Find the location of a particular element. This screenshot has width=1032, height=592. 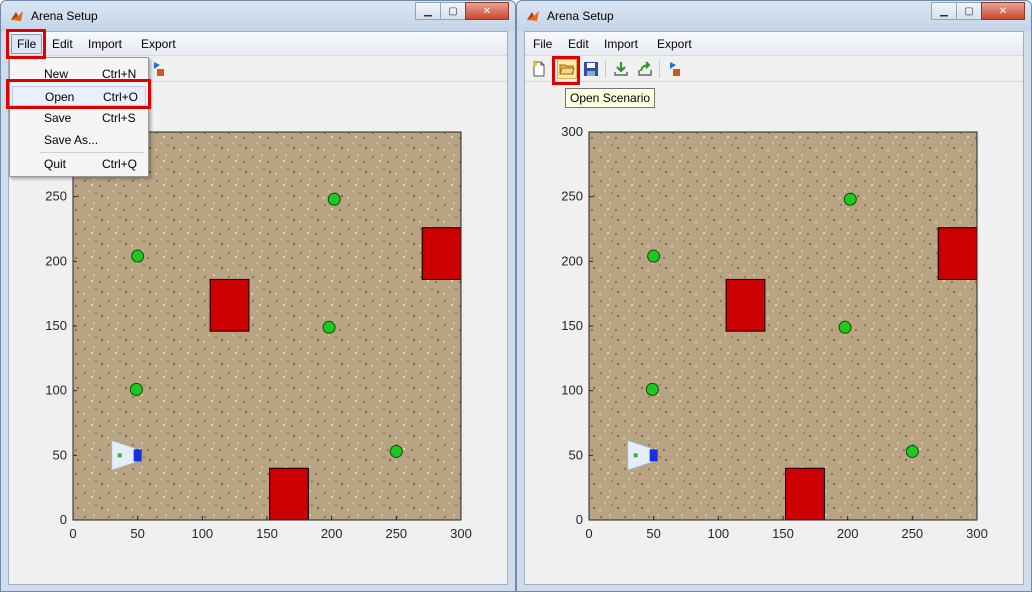

export-arrow-icon is located at coordinates (645, 68).